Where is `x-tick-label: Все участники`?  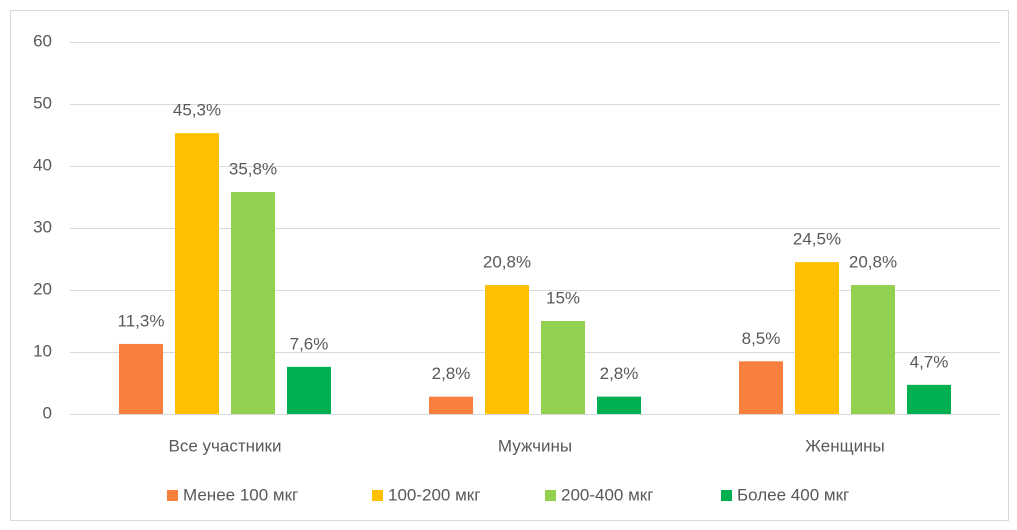 x-tick-label: Все участники is located at coordinates (225, 445).